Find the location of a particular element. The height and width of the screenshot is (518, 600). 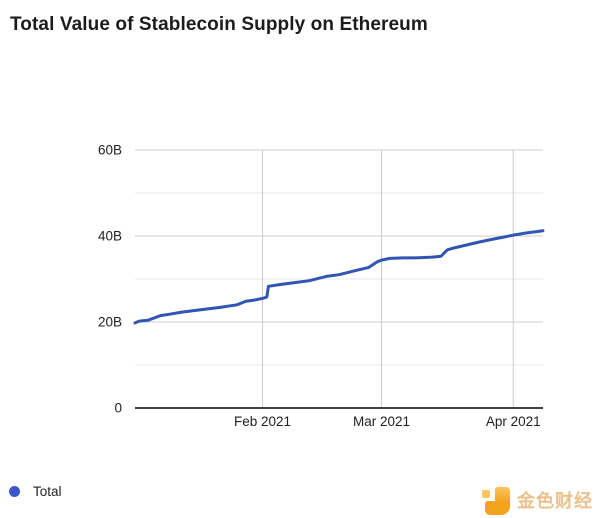

legend-dot-icon is located at coordinates (14, 491).